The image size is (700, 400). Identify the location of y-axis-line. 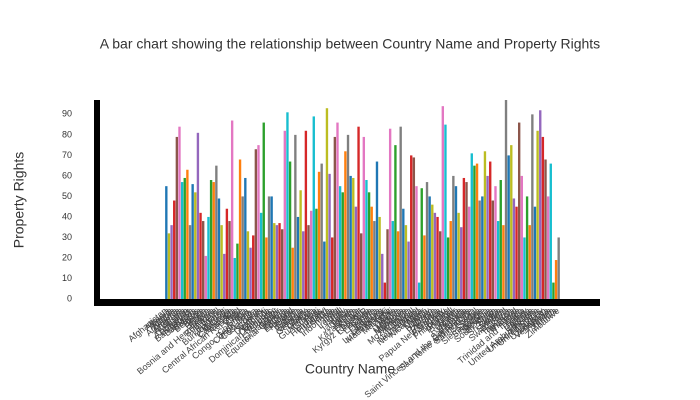
(97, 203).